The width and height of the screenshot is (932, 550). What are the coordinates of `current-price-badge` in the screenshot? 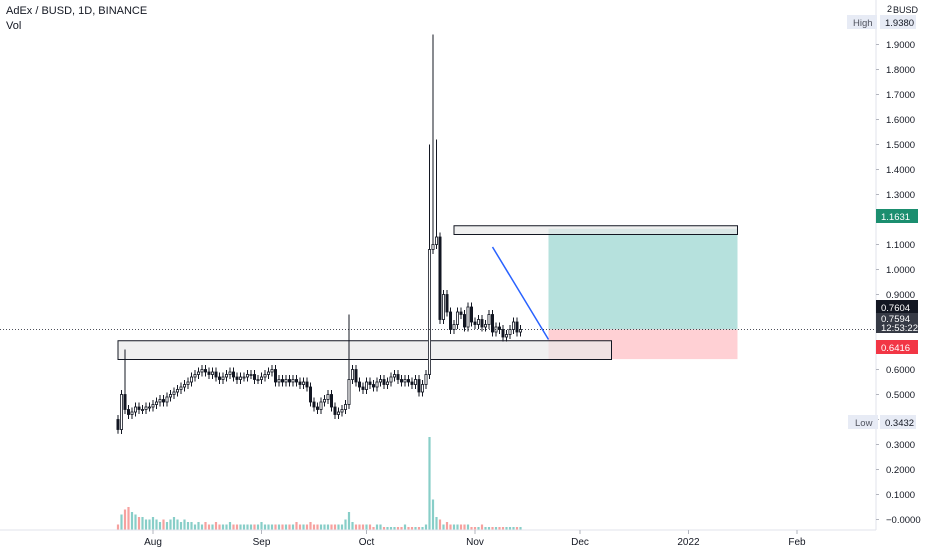 It's located at (897, 323).